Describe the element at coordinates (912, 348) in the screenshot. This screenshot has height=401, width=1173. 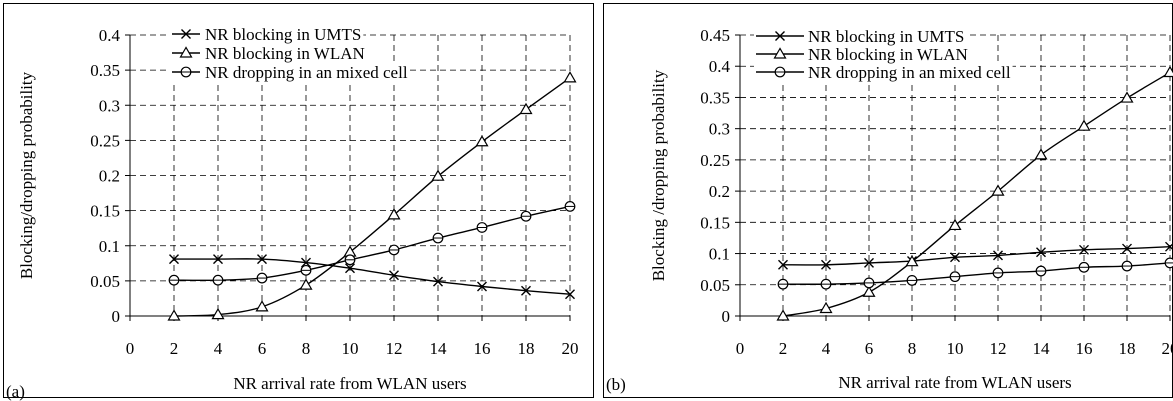
I see `x-tick-label: 8` at that location.